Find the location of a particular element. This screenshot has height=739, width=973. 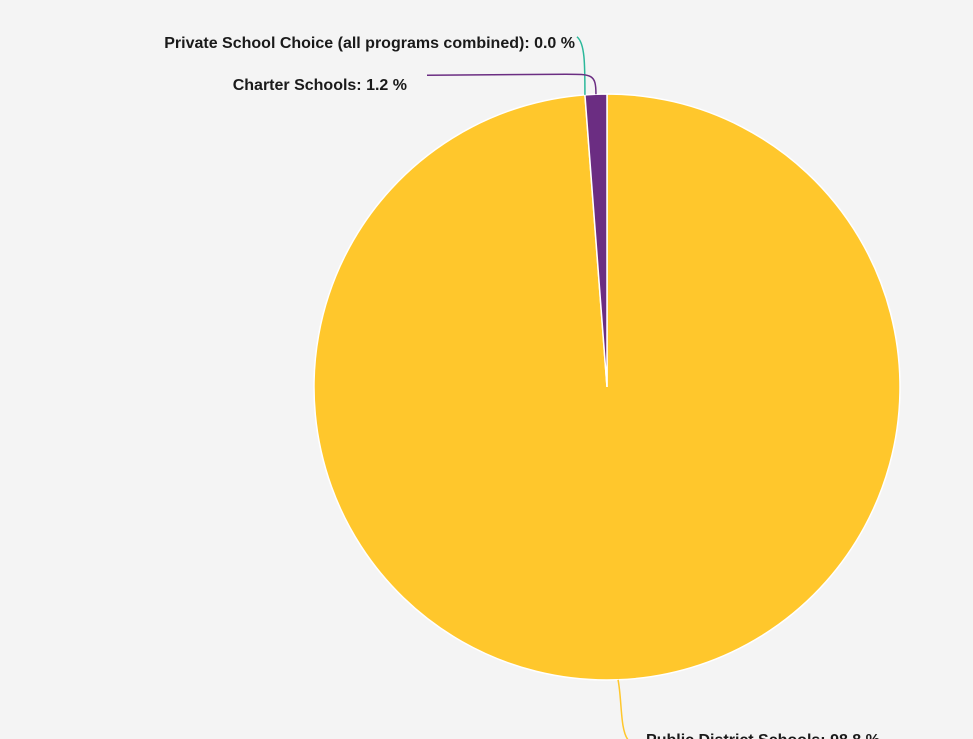

leader-line-public-district-schools is located at coordinates (623, 709).